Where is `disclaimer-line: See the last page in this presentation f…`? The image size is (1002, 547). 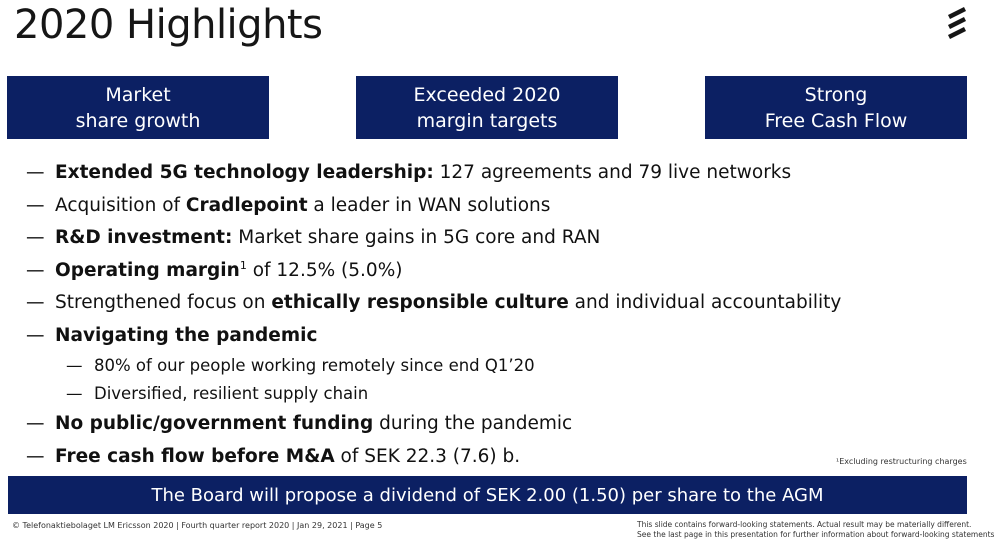
disclaimer-line: See the last page in this presentation f… is located at coordinates (816, 534).